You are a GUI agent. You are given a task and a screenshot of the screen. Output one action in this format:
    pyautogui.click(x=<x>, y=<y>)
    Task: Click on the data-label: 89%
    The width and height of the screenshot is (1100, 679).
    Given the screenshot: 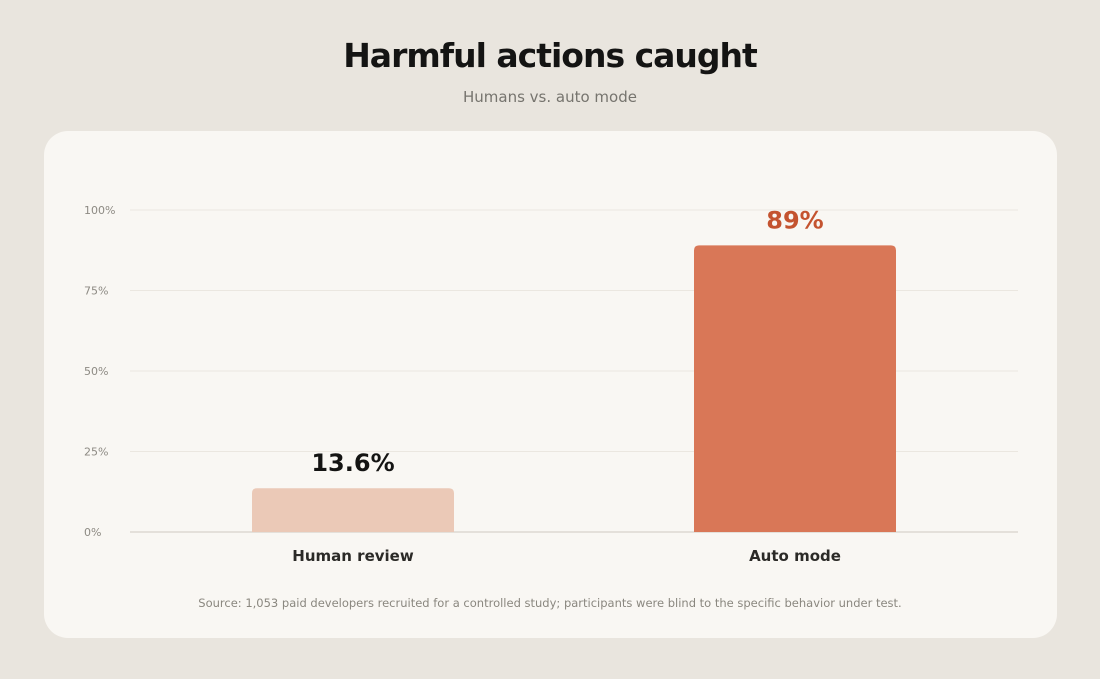 What is the action you would take?
    pyautogui.click(x=794, y=220)
    